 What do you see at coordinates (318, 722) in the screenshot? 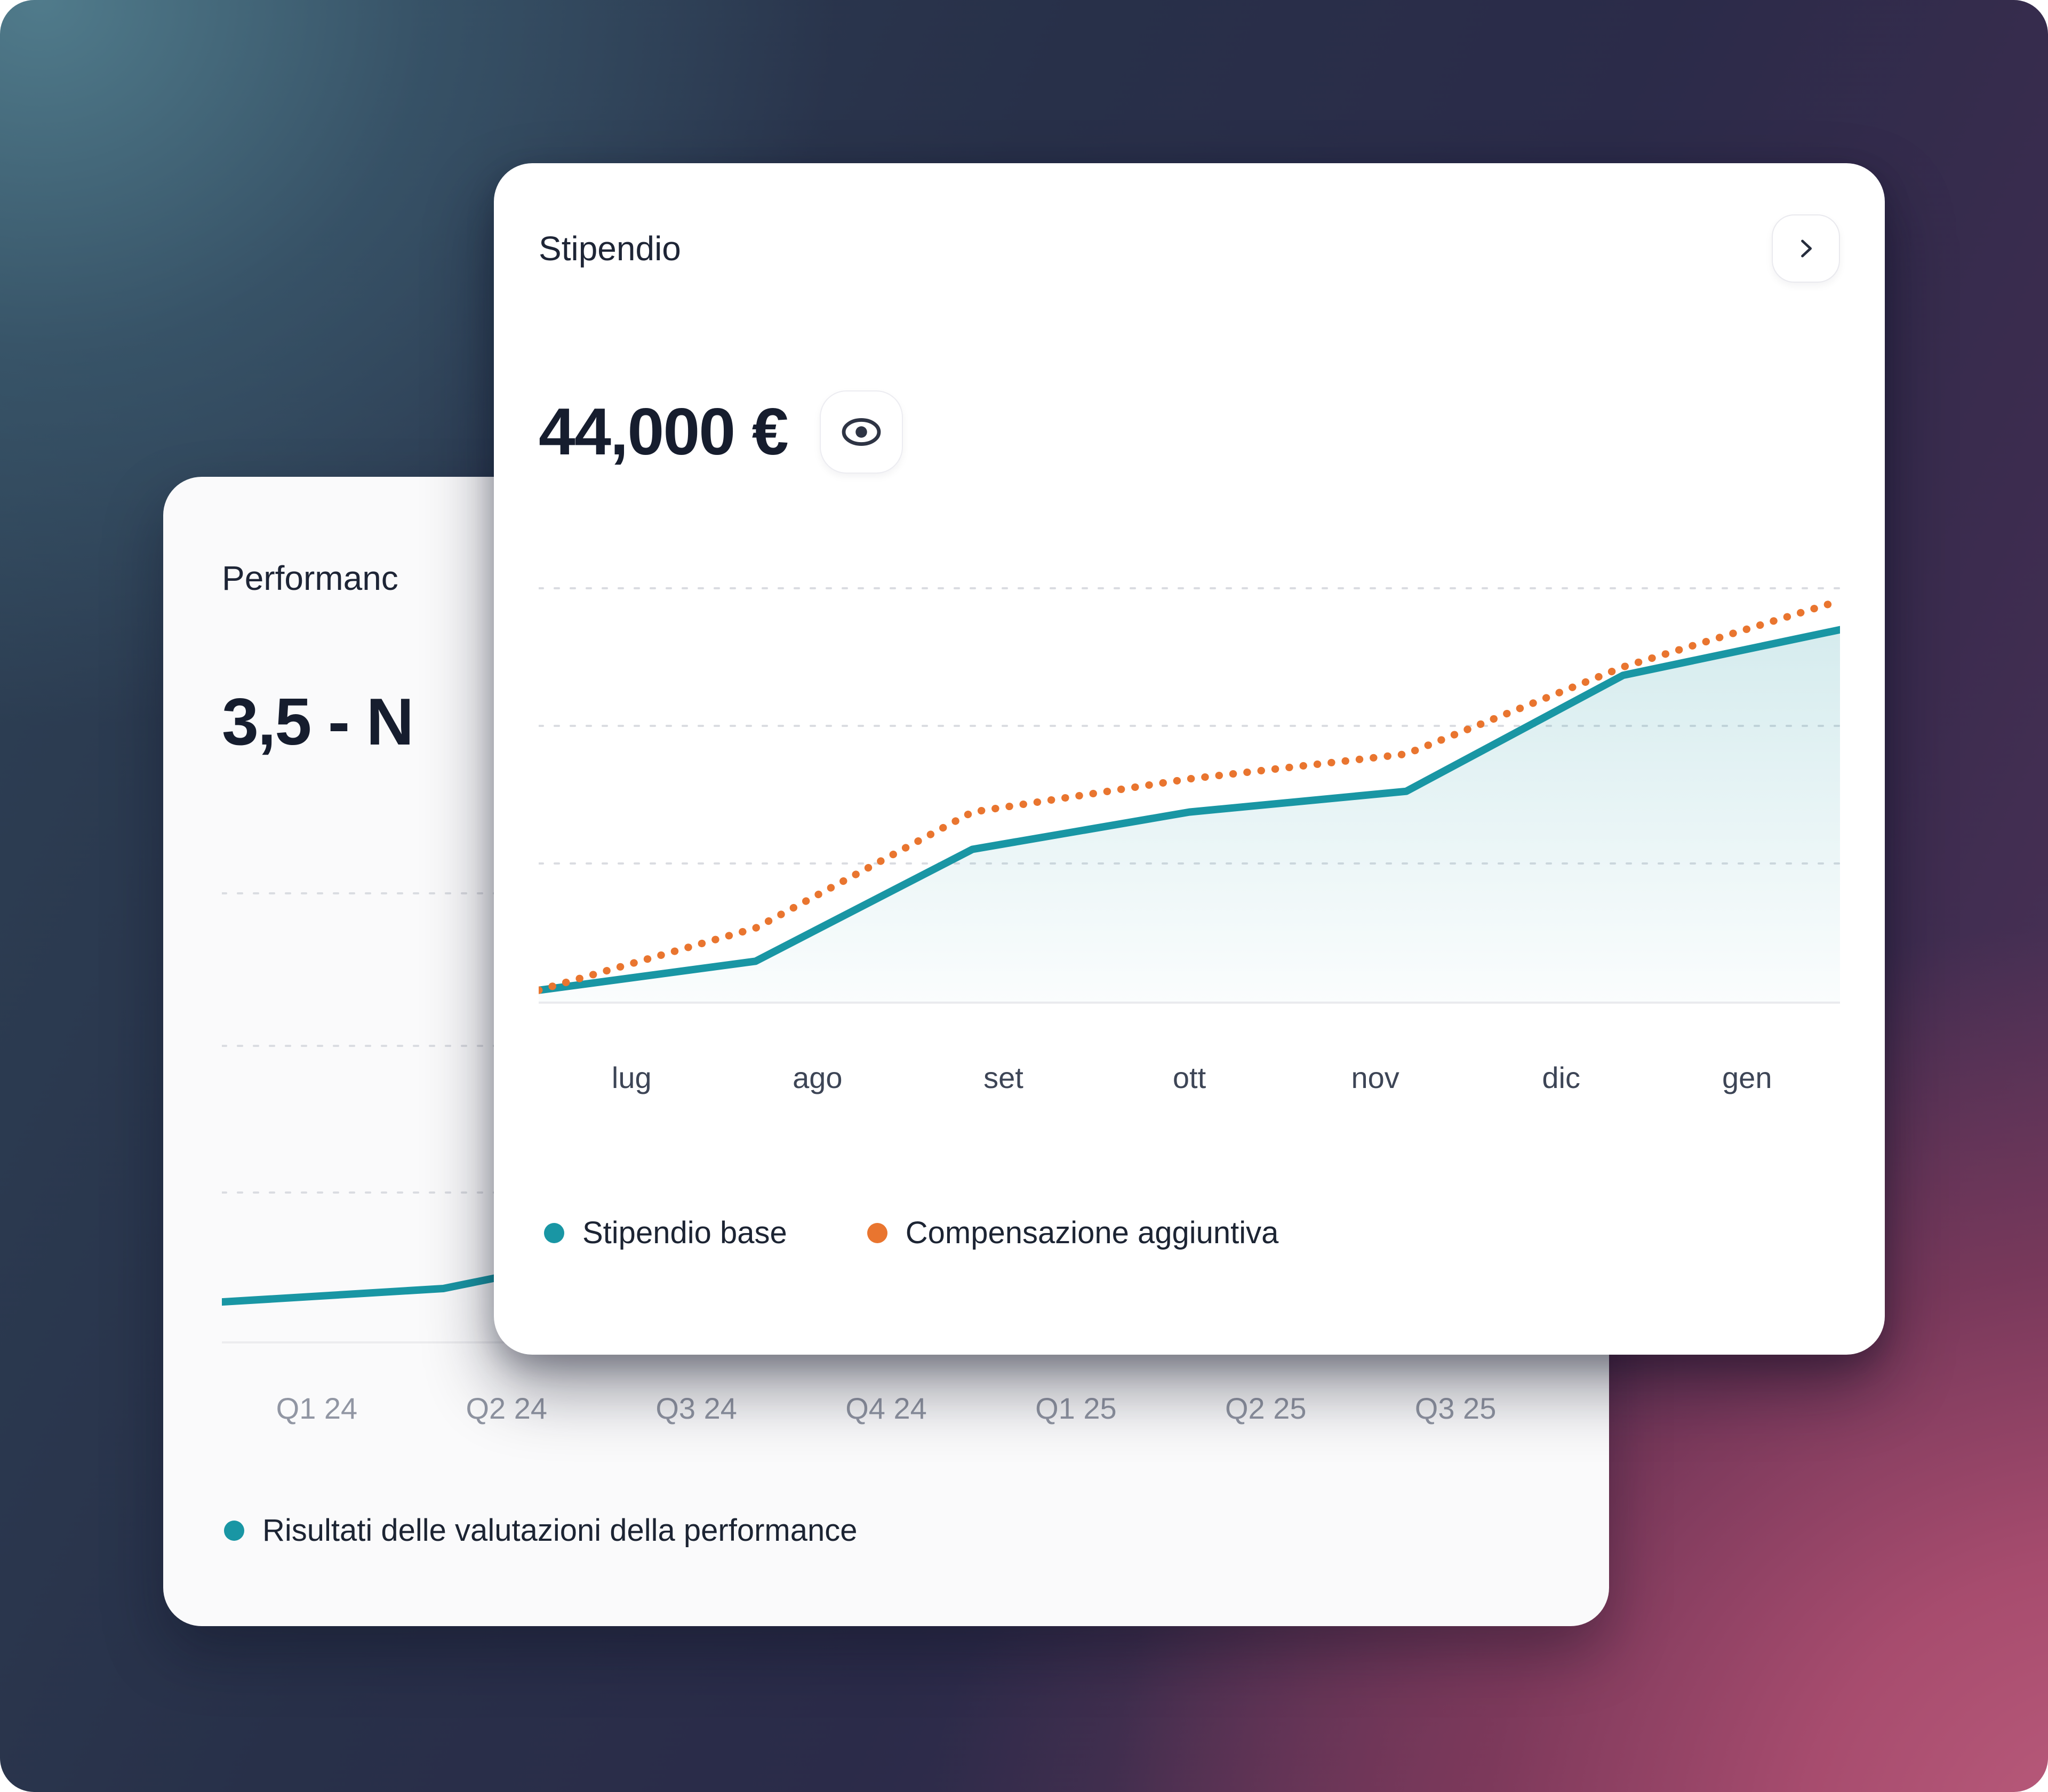
I see `performance-value: 3,5 - N` at bounding box center [318, 722].